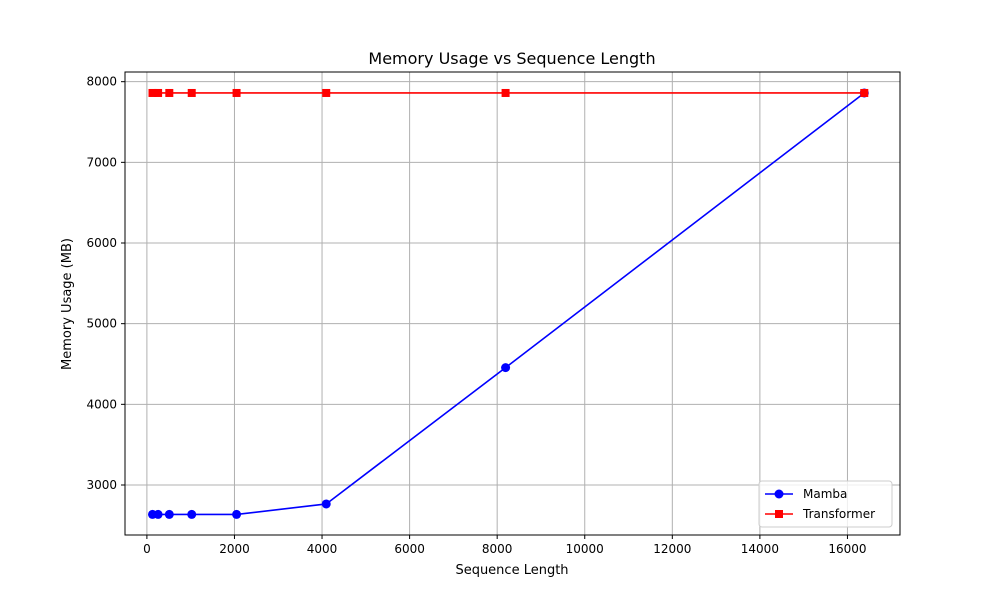  Describe the element at coordinates (825, 494) in the screenshot. I see `legend-mamba-label: Mamba` at that location.